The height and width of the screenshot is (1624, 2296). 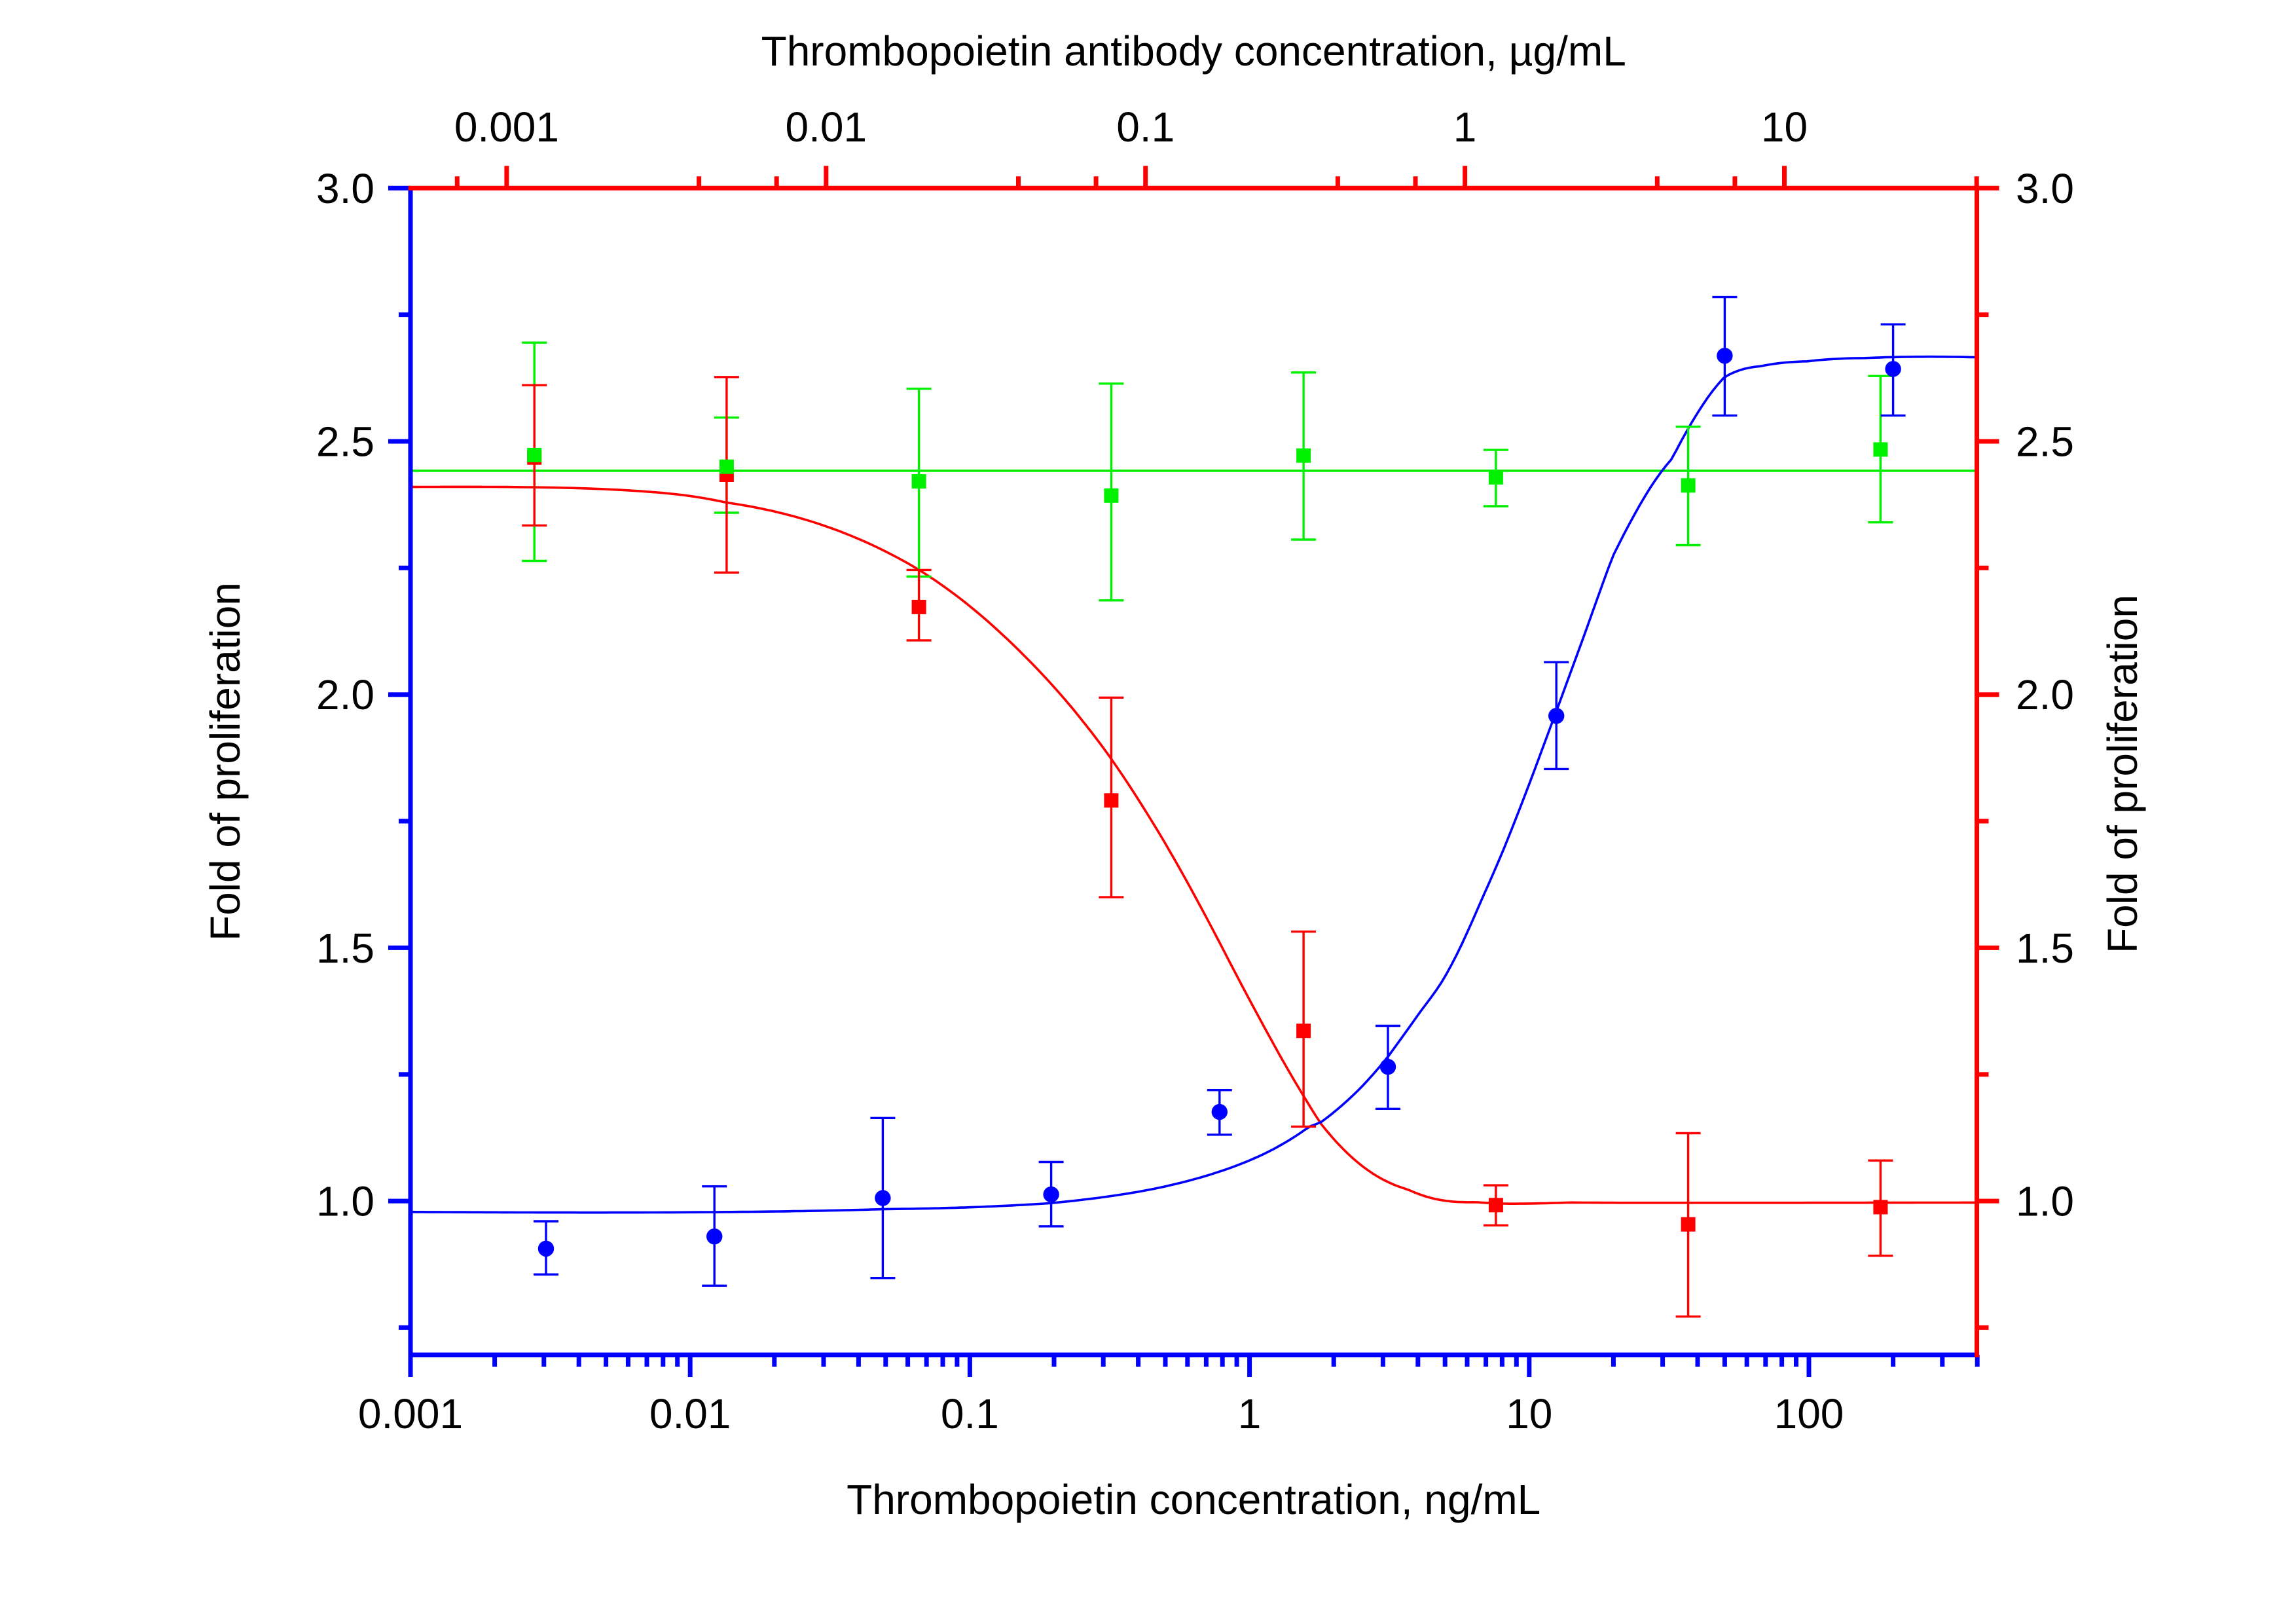 I want to click on svg-text: 100, so click(x=1809, y=1413).